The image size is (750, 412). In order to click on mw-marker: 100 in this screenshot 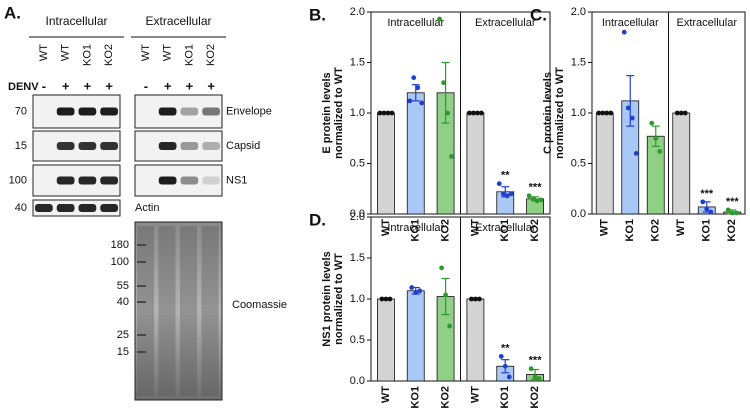, I will do `click(120, 262)`.